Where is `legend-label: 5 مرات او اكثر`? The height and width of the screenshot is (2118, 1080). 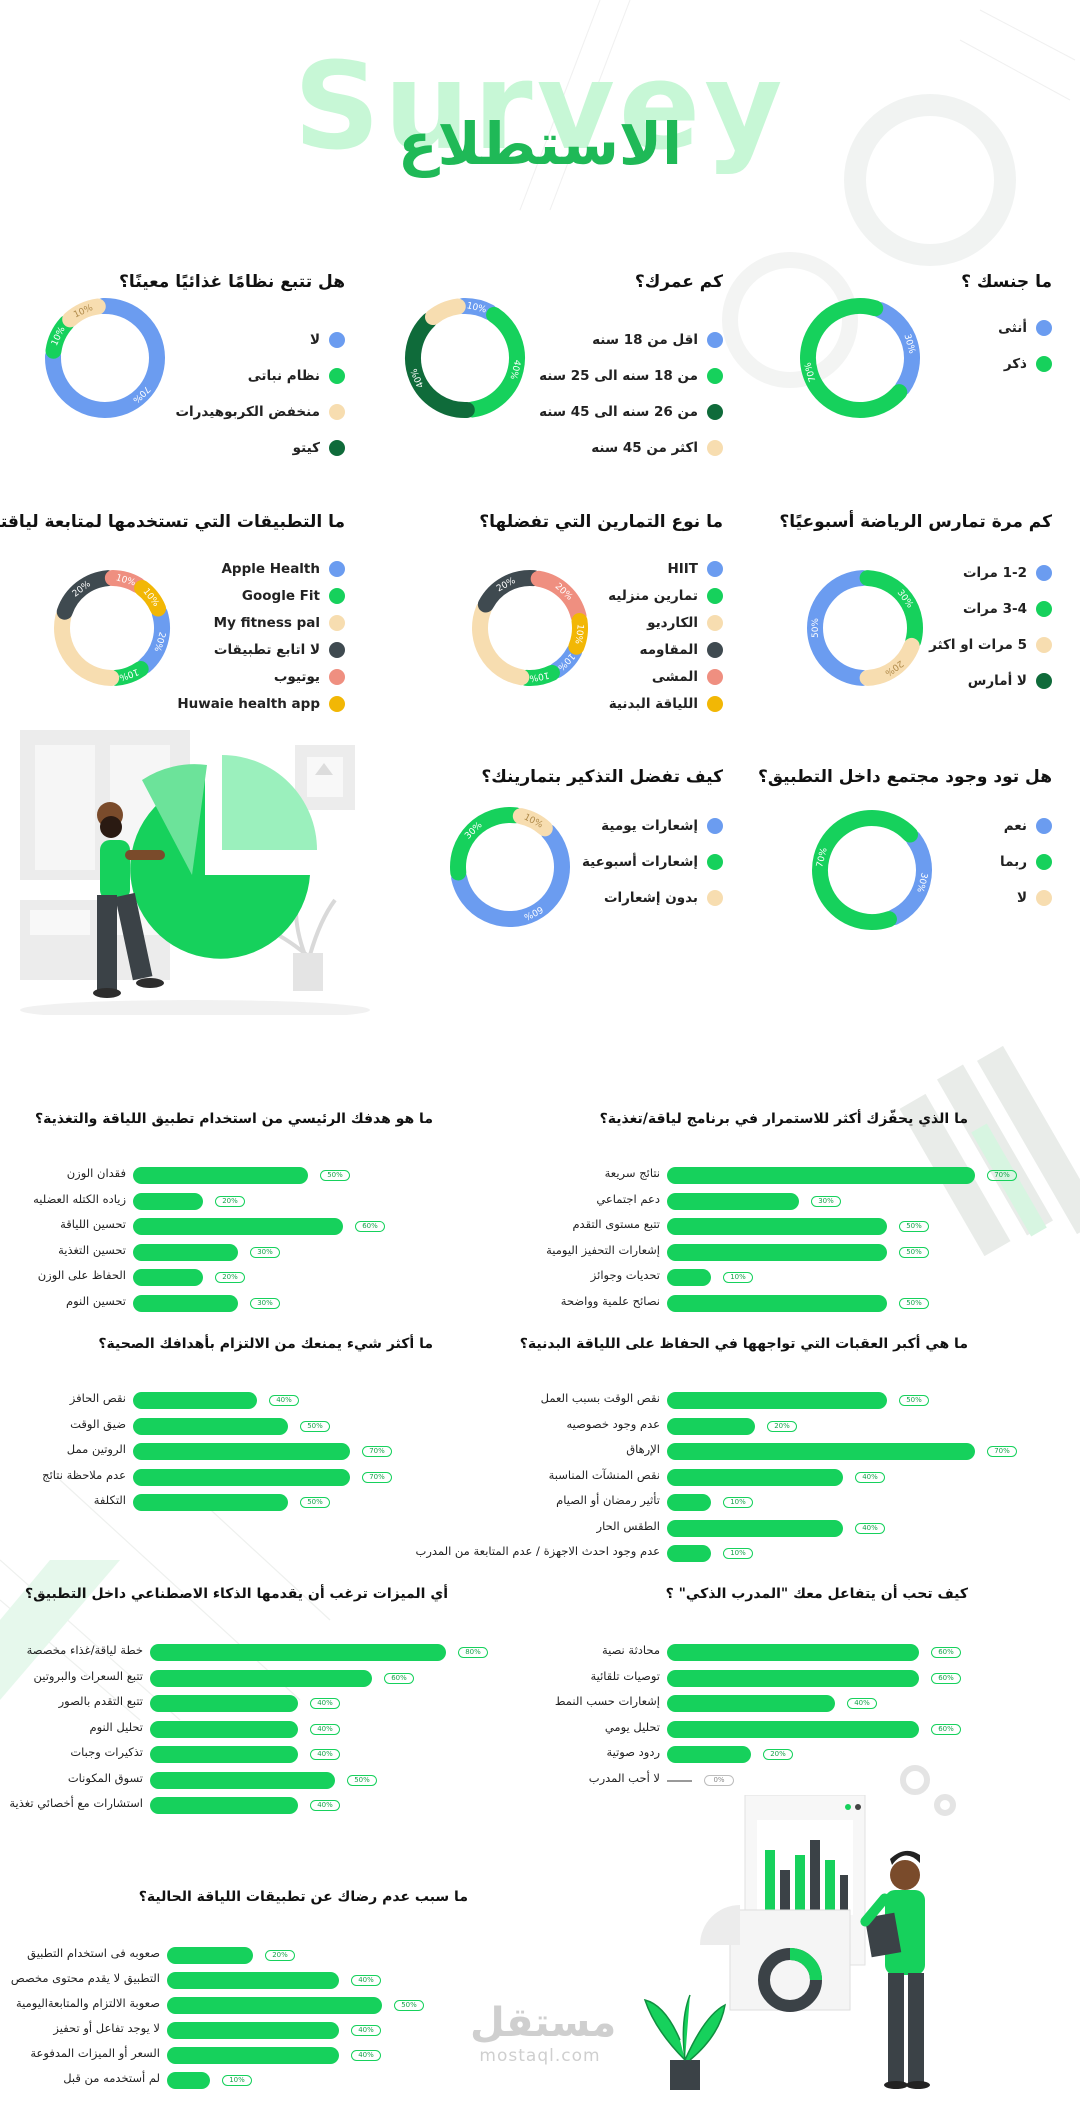 legend-label: 5 مرات او اكثر is located at coordinates (978, 645).